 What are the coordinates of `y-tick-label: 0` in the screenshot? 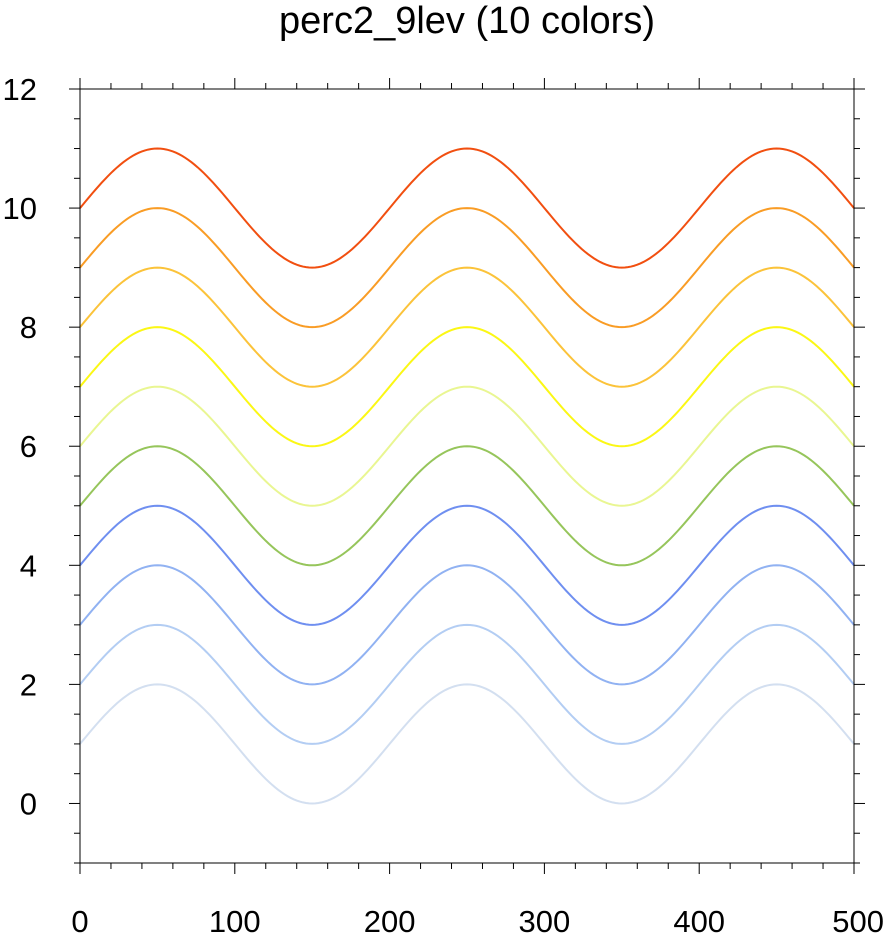 It's located at (28, 803).